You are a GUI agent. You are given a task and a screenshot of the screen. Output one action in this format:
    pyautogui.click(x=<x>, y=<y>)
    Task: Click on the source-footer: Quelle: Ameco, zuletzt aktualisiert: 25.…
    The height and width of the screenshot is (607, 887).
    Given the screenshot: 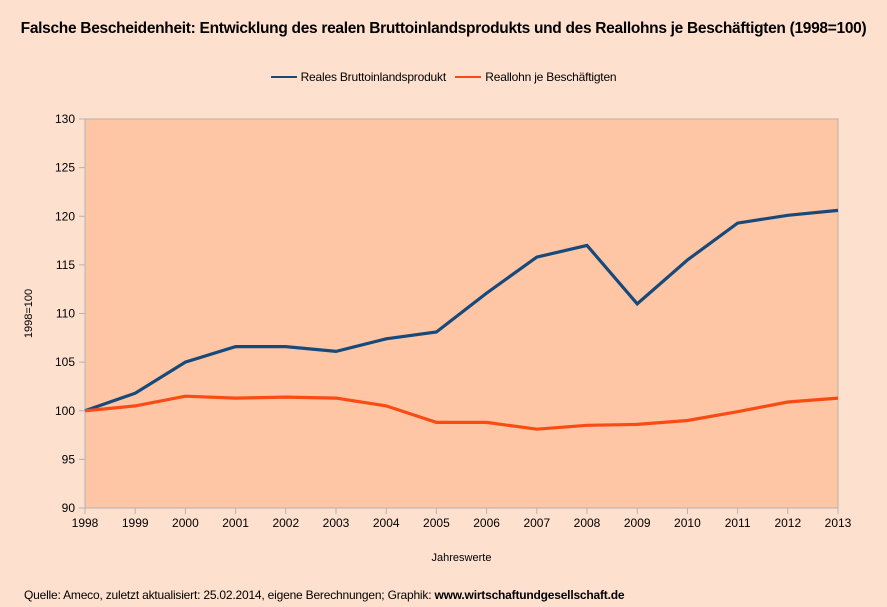 What is the action you would take?
    pyautogui.click(x=324, y=595)
    